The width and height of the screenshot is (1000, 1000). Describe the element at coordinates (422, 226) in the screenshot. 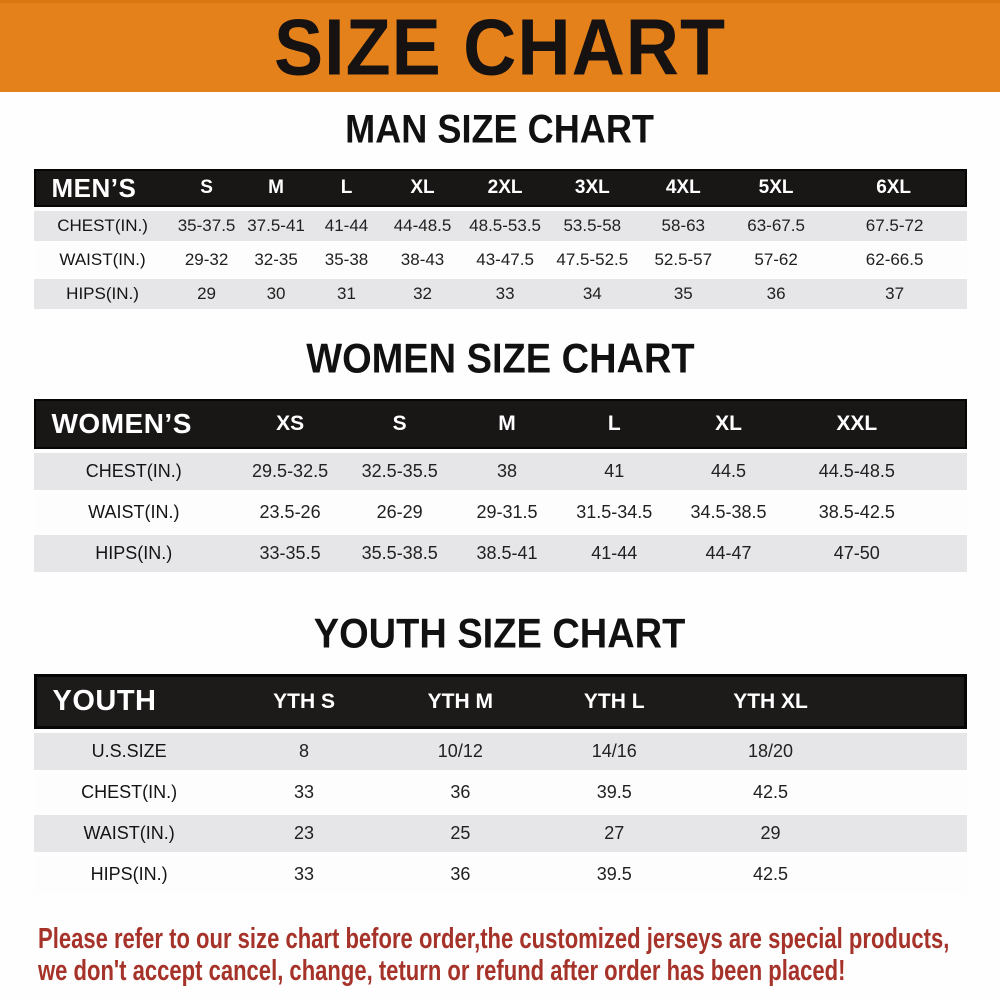

I see `measurement-value-cell: 44-48.5` at that location.